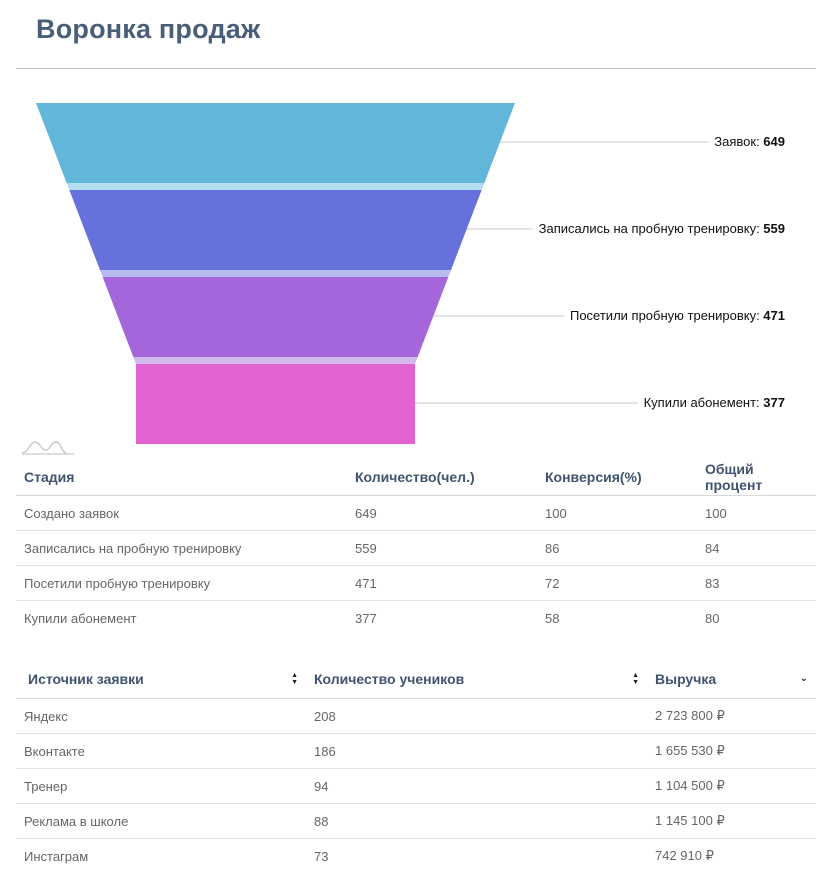 This screenshot has height=884, width=832. What do you see at coordinates (80, 618) in the screenshot?
I see `stage-name: Купили абонемент` at bounding box center [80, 618].